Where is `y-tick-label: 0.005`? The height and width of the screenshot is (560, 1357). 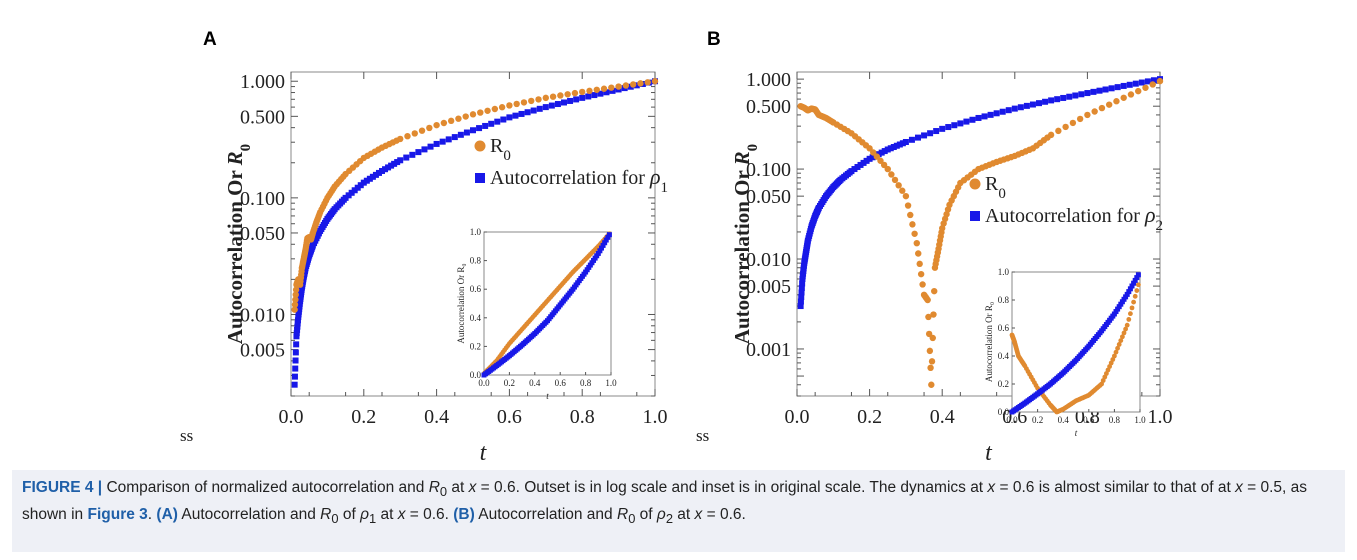
y-tick-label: 0.005 is located at coordinates (262, 351).